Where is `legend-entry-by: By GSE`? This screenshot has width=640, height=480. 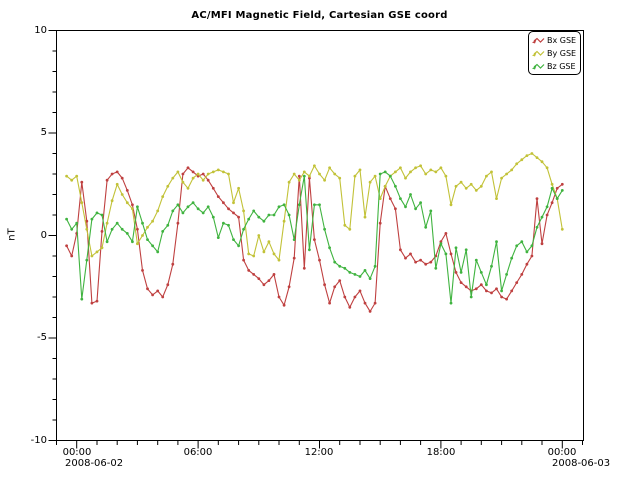
legend-entry-by: By GSE is located at coordinates (555, 53).